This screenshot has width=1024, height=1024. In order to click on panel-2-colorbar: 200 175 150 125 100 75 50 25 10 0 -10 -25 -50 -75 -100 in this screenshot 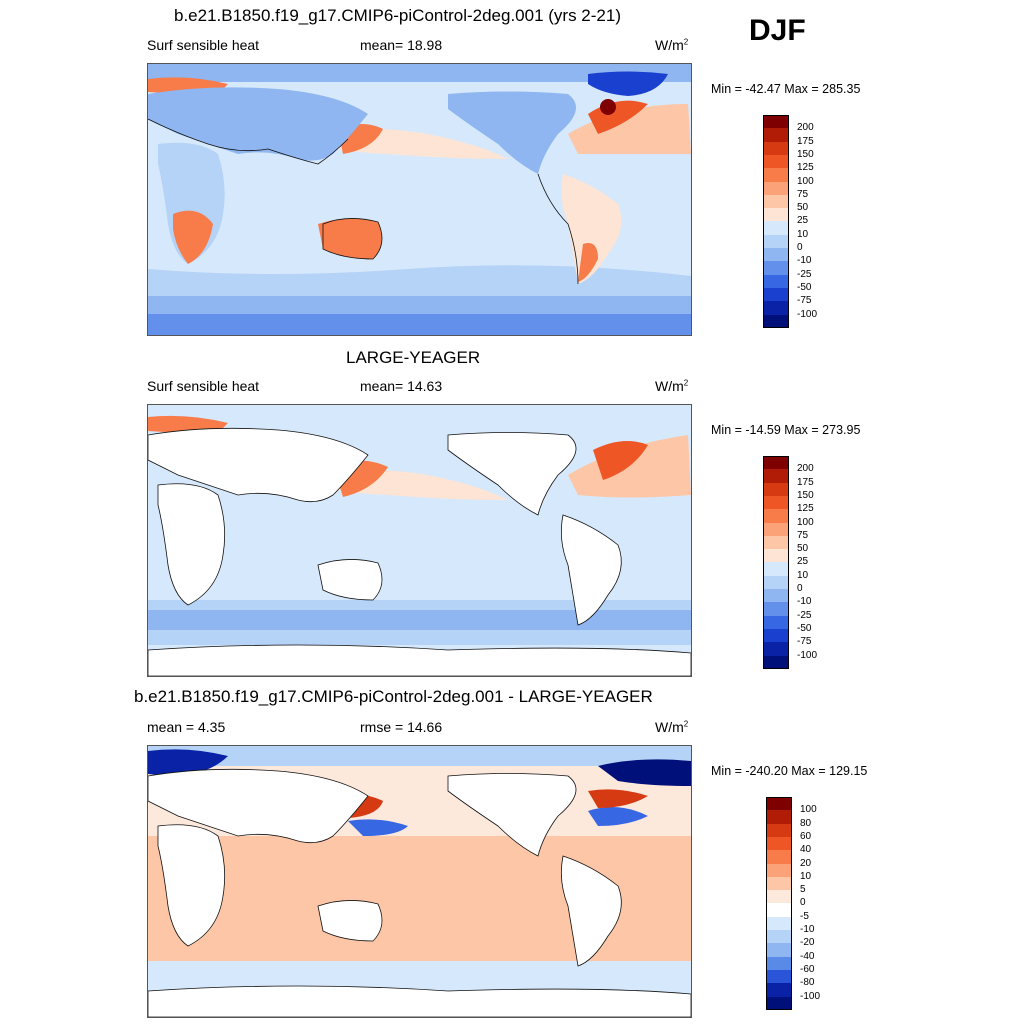, I will do `click(793, 563)`.